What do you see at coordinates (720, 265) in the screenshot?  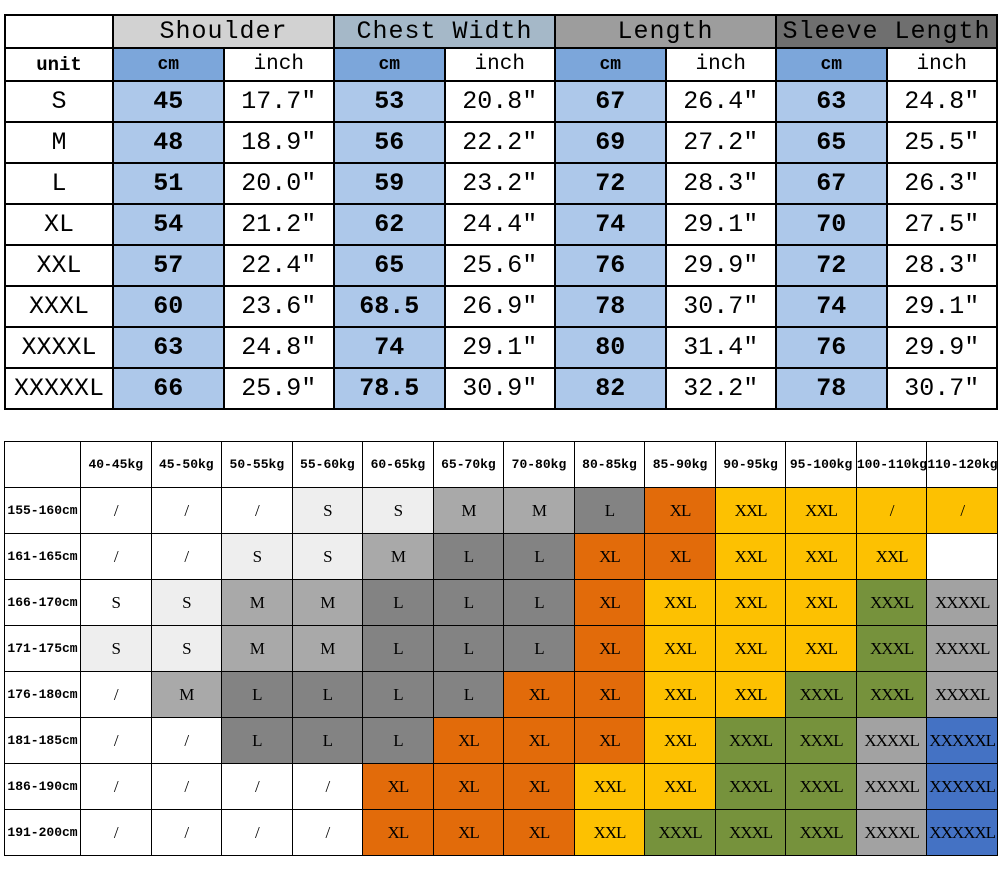 I see `inch-value: 29.9"` at bounding box center [720, 265].